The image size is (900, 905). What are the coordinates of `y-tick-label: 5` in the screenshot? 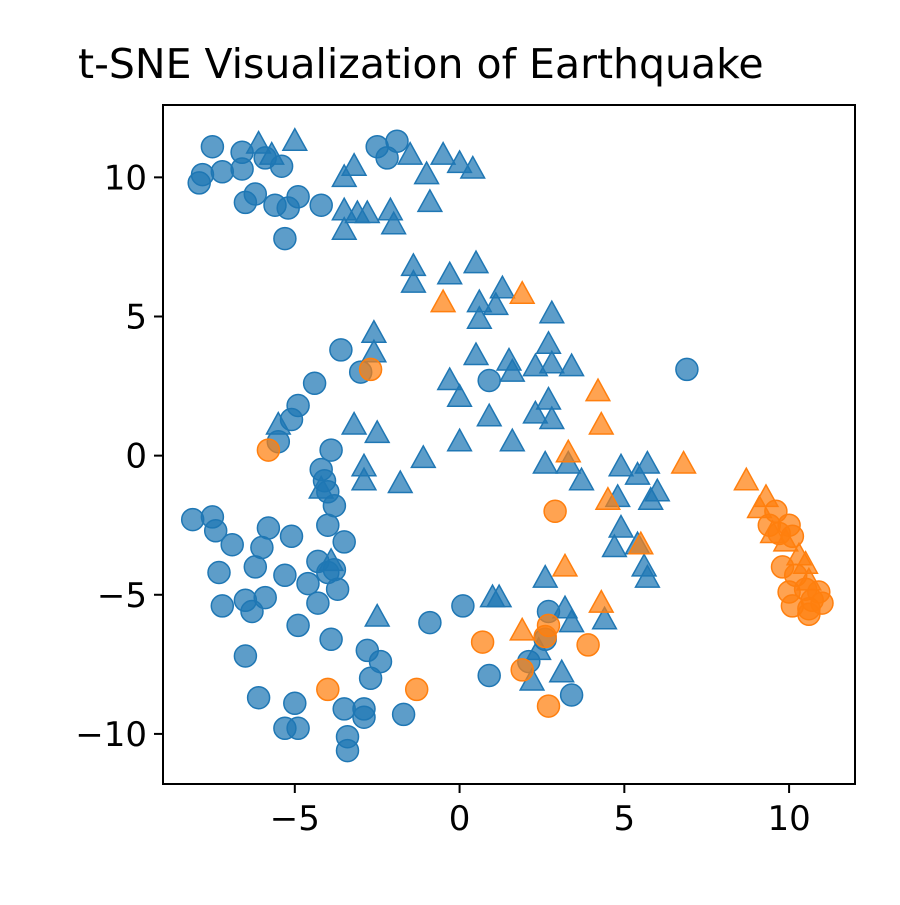 It's located at (136, 317).